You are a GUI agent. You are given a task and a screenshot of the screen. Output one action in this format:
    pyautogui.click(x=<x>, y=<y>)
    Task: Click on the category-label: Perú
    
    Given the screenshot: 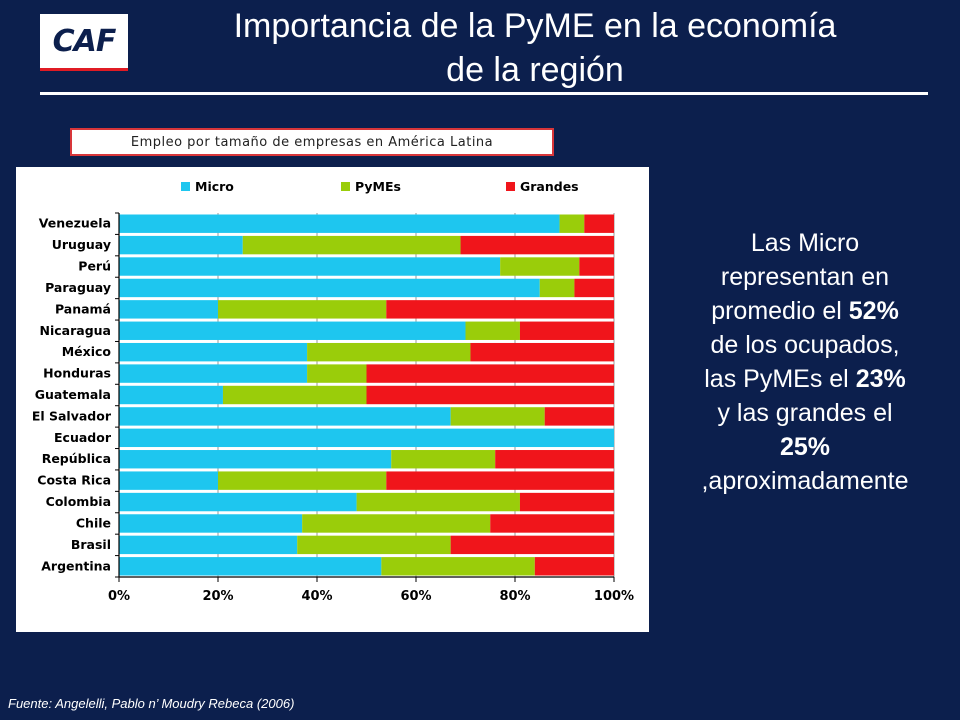 What is the action you would take?
    pyautogui.click(x=94, y=266)
    